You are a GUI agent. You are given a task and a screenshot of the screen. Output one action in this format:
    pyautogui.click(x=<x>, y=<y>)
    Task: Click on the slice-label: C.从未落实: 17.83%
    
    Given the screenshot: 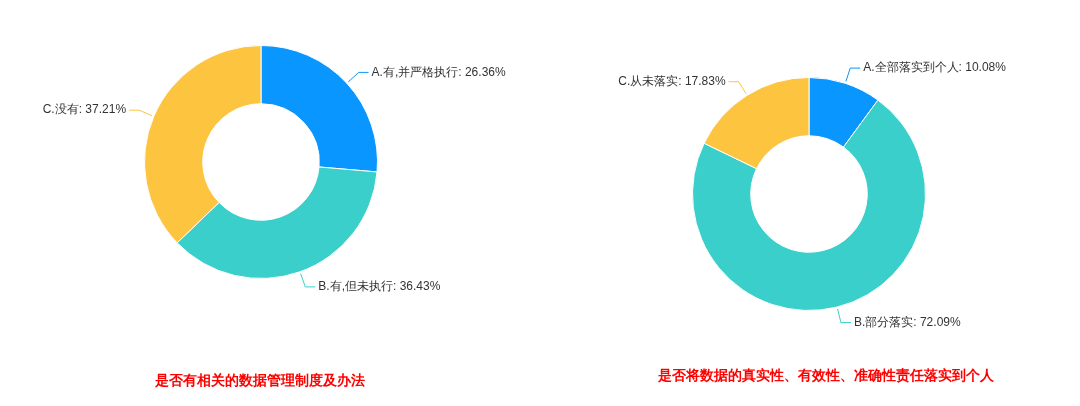 What is the action you would take?
    pyautogui.click(x=672, y=81)
    